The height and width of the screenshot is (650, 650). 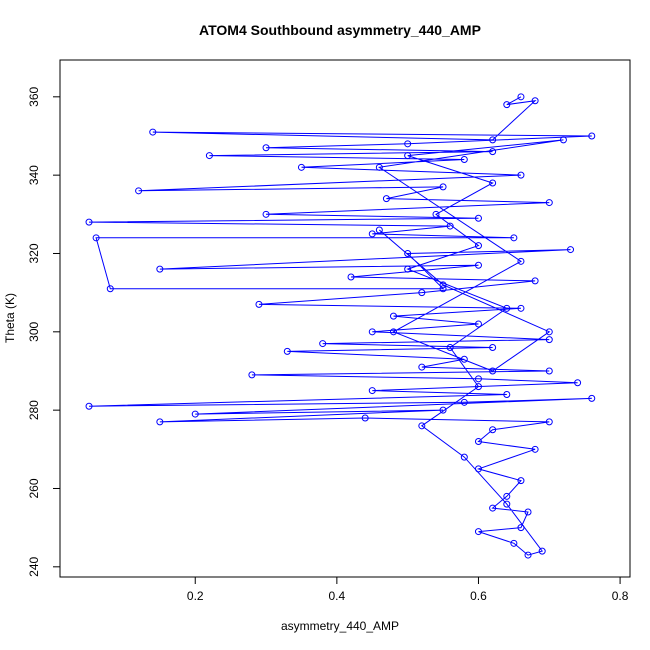 I want to click on y-tick-label: 240, so click(x=34, y=566).